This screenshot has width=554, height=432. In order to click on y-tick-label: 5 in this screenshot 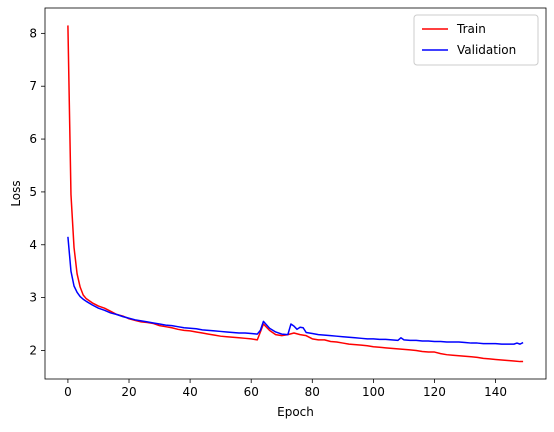, I will do `click(33, 192)`.